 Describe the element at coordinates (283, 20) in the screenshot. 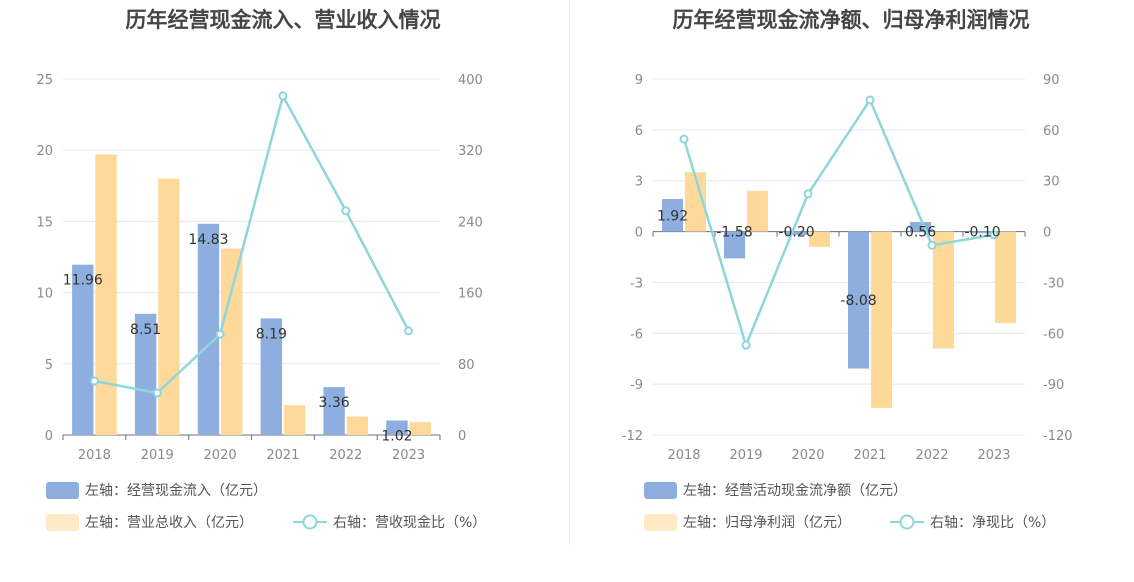

I see `chart-title-left: 历年经营现金流入、营业收入情况` at that location.